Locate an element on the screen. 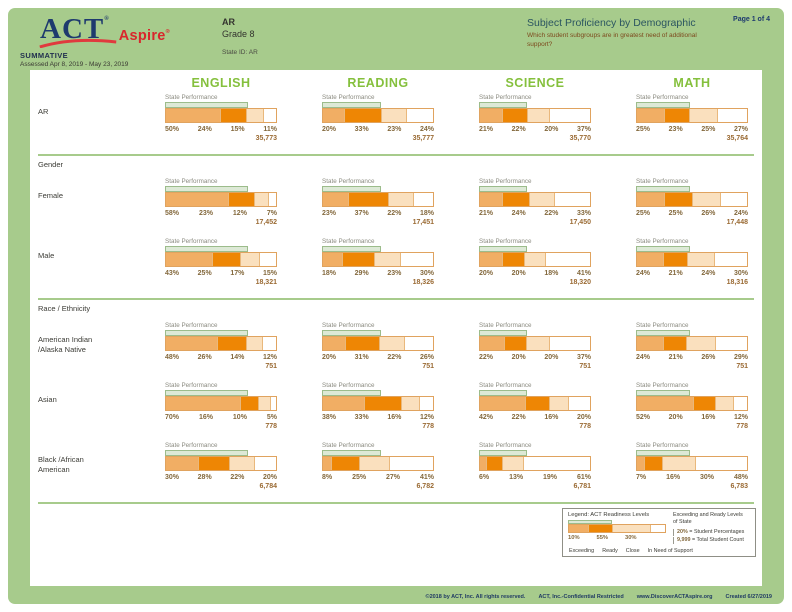 This screenshot has width=792, height=612. proficiency-chart-science: State Performance 21% 22% 20% 37% 35,770 is located at coordinates (535, 118).